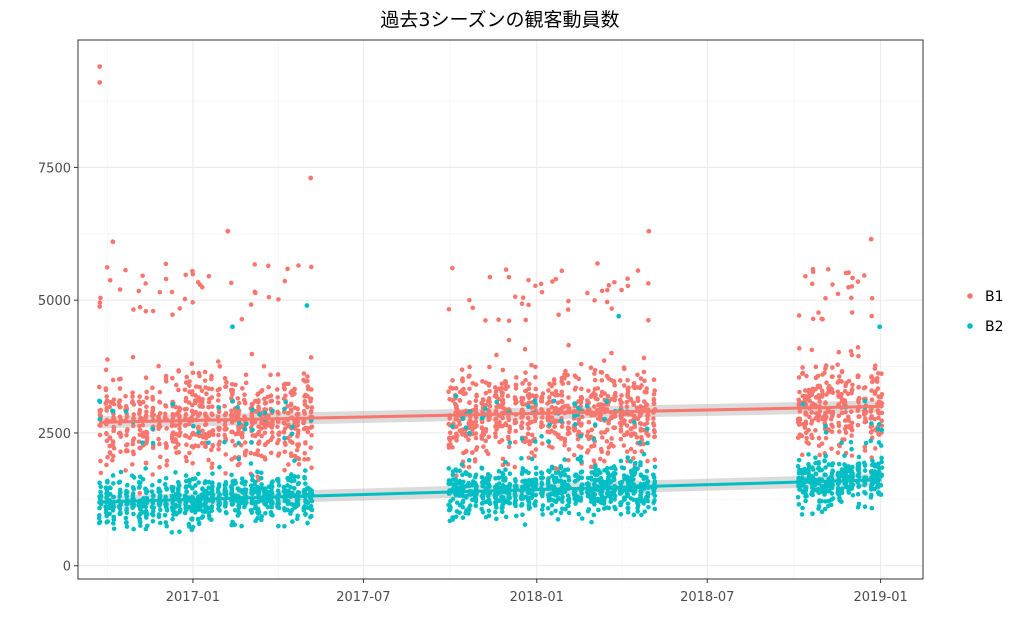 The image size is (1024, 644). What do you see at coordinates (490, 414) in the screenshot?
I see `series-B1-trend-line` at bounding box center [490, 414].